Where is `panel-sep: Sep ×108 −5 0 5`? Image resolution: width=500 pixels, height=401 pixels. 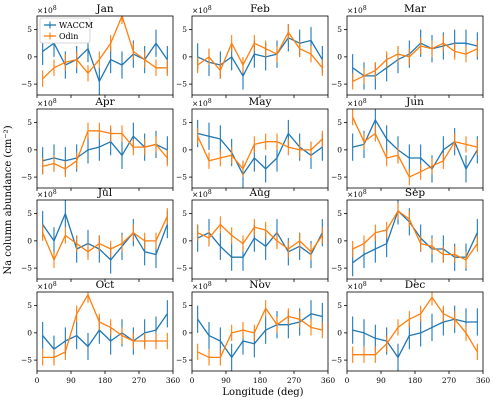 panel-sep: Sep ×108 −5 0 5 is located at coordinates (407, 234).